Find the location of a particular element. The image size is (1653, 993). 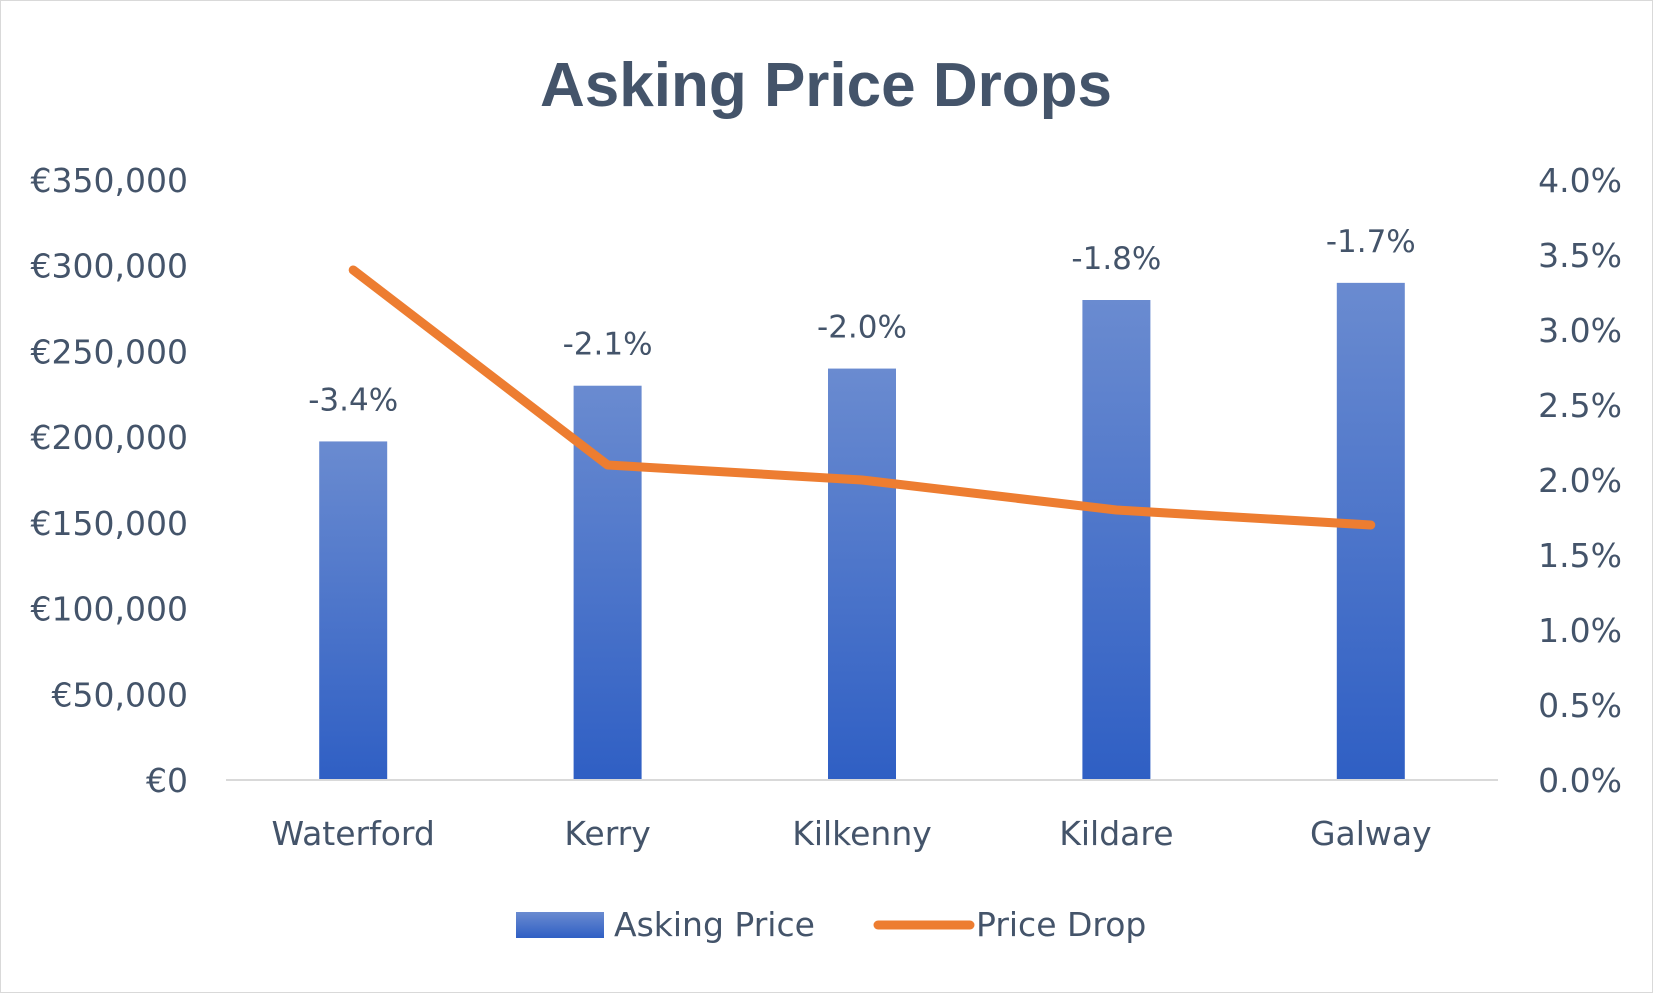

y-left-tick-label: €150,000 is located at coordinates (109, 523).